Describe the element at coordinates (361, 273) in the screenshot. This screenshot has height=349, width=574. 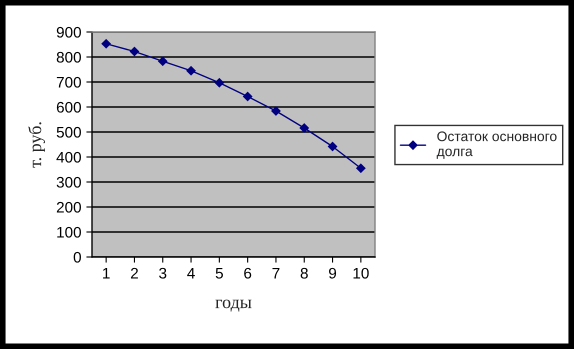
I see `x-tick-label: 10` at that location.